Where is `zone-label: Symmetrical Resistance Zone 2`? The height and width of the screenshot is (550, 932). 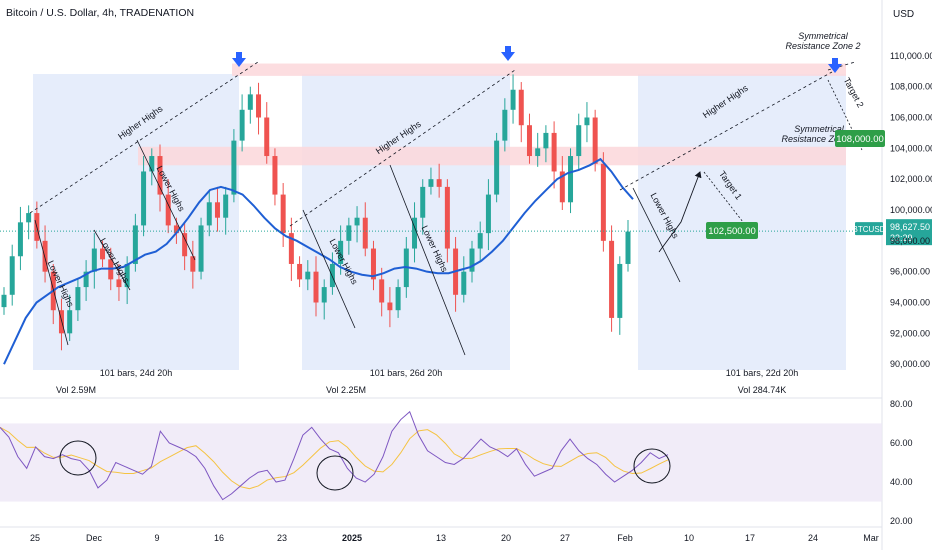
zone-label: Symmetrical Resistance Zone 2 is located at coordinates (822, 41).